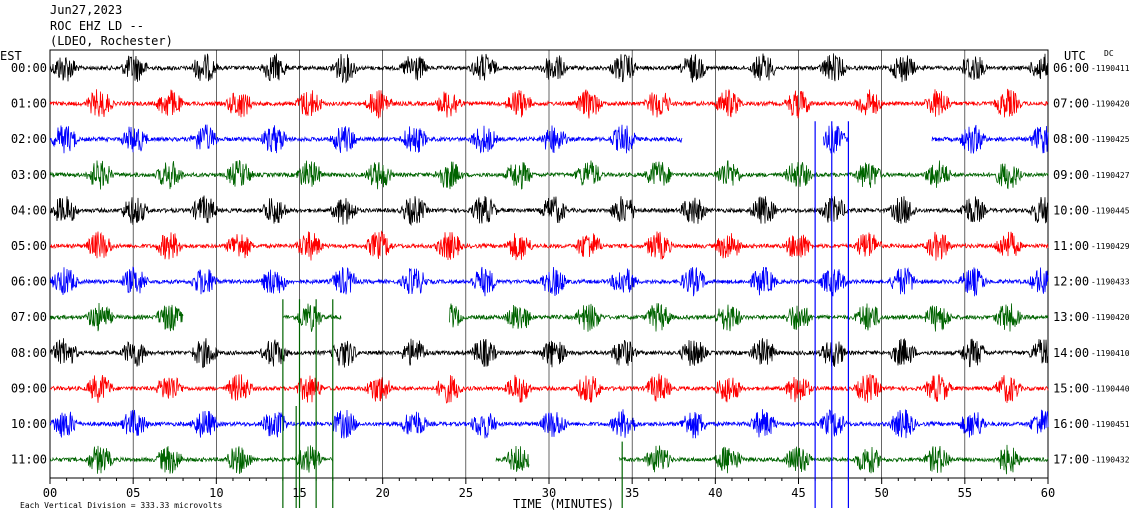 The height and width of the screenshot is (519, 1130). I want to click on est-row-label: 10:00, so click(29, 424).